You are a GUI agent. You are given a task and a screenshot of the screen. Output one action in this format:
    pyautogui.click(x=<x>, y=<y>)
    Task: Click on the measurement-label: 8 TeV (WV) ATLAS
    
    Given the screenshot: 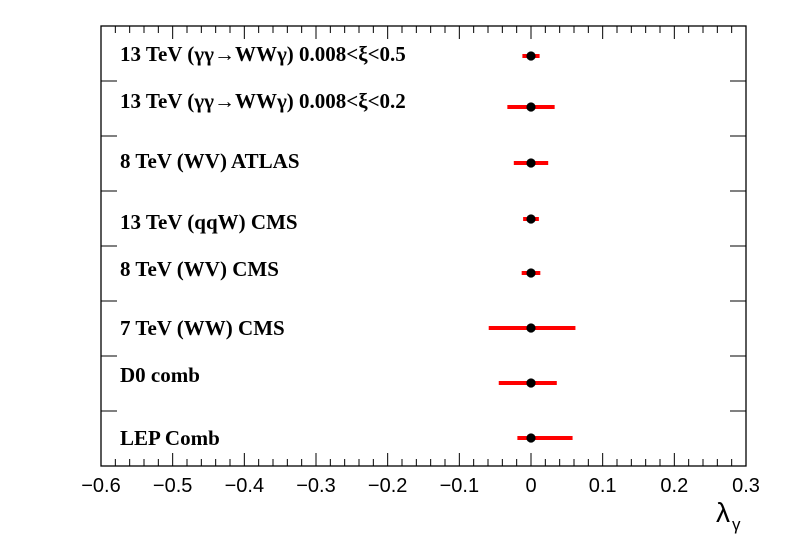 What is the action you would take?
    pyautogui.click(x=210, y=161)
    